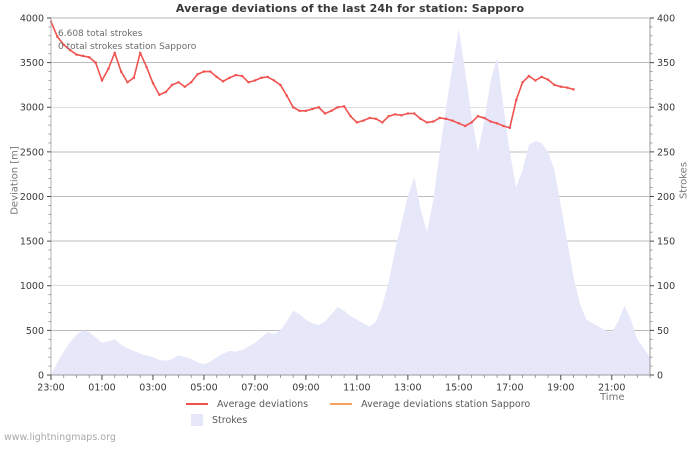 The height and width of the screenshot is (450, 700). What do you see at coordinates (32, 63) in the screenshot?
I see `svg-text: 3500` at bounding box center [32, 63].